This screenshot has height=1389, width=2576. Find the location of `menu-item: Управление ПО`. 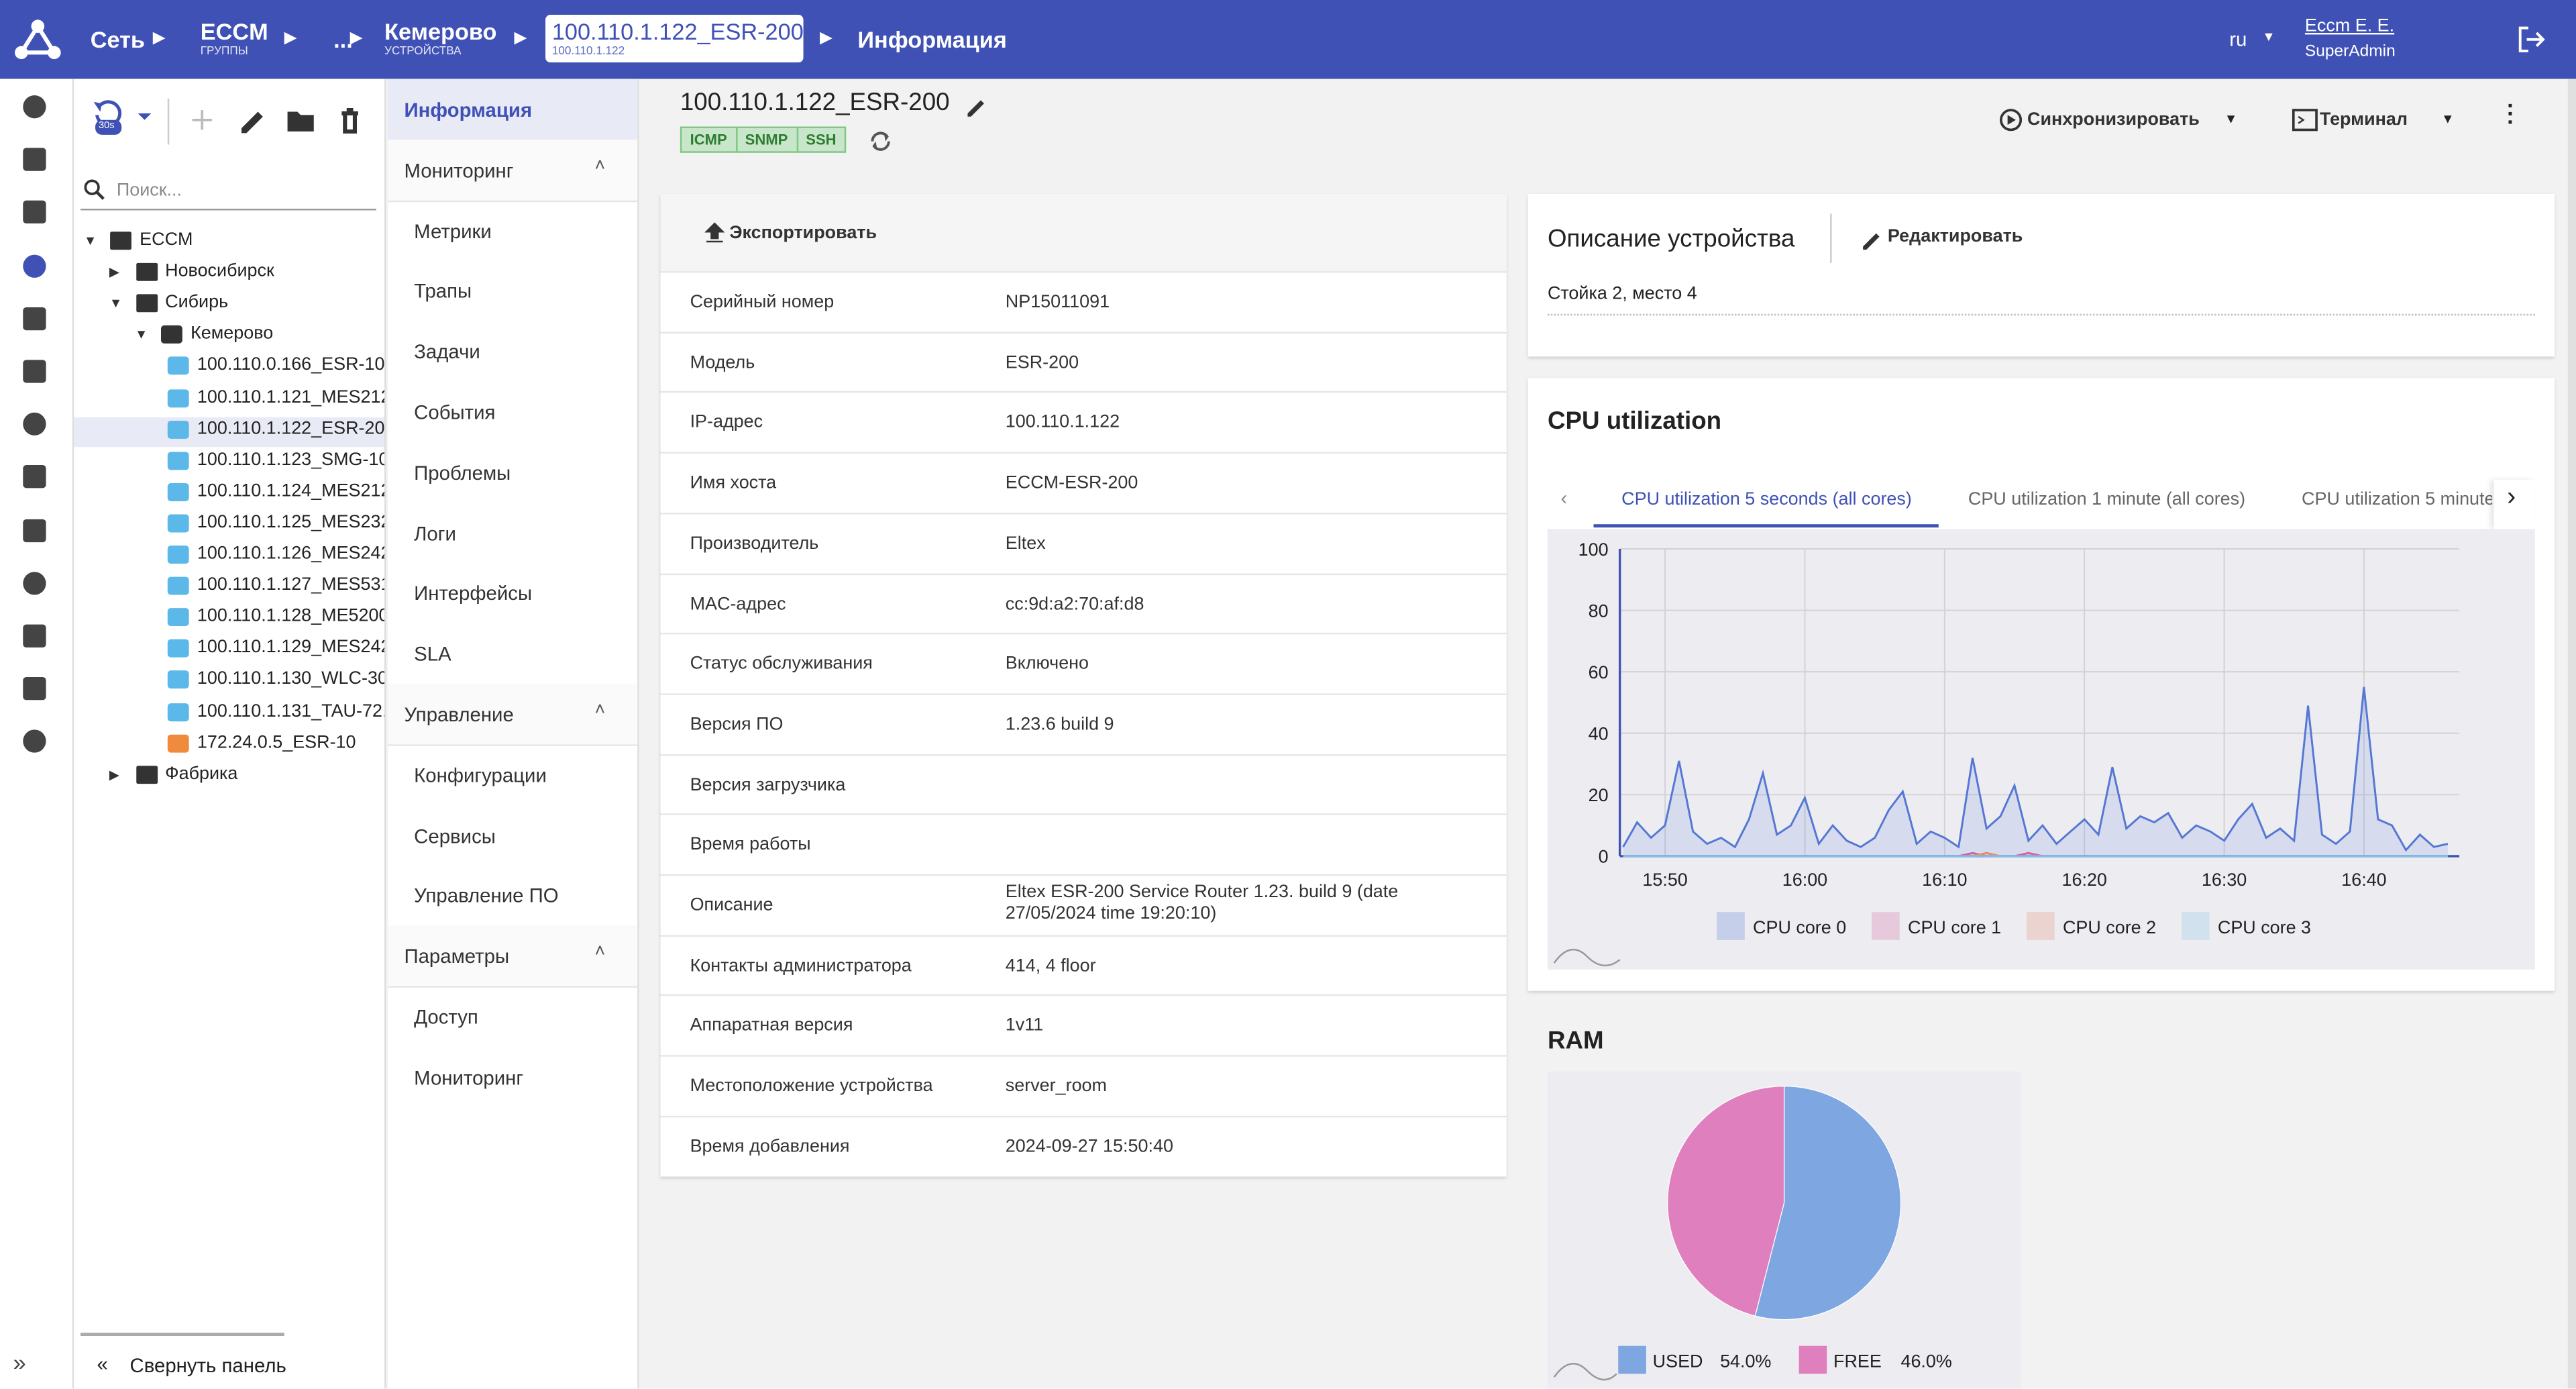

menu-item: Управление ПО is located at coordinates (486, 896).